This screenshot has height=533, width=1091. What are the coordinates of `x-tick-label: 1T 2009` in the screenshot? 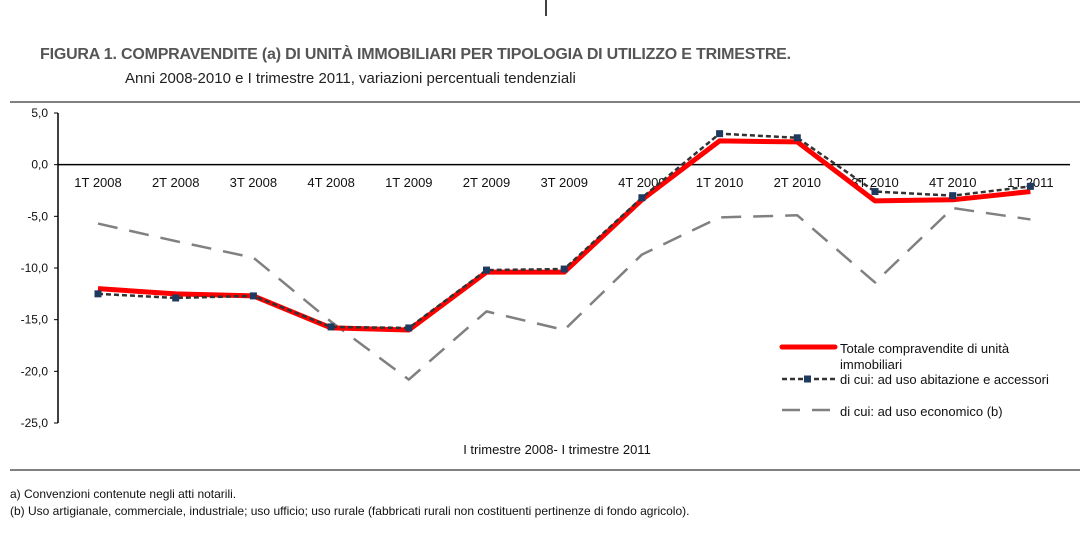 It's located at (408, 182).